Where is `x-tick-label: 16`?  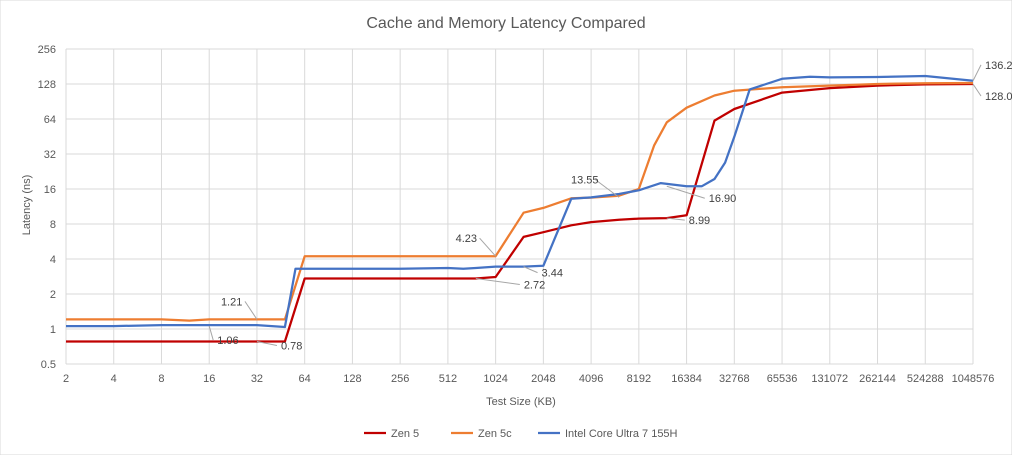 x-tick-label: 16 is located at coordinates (209, 379).